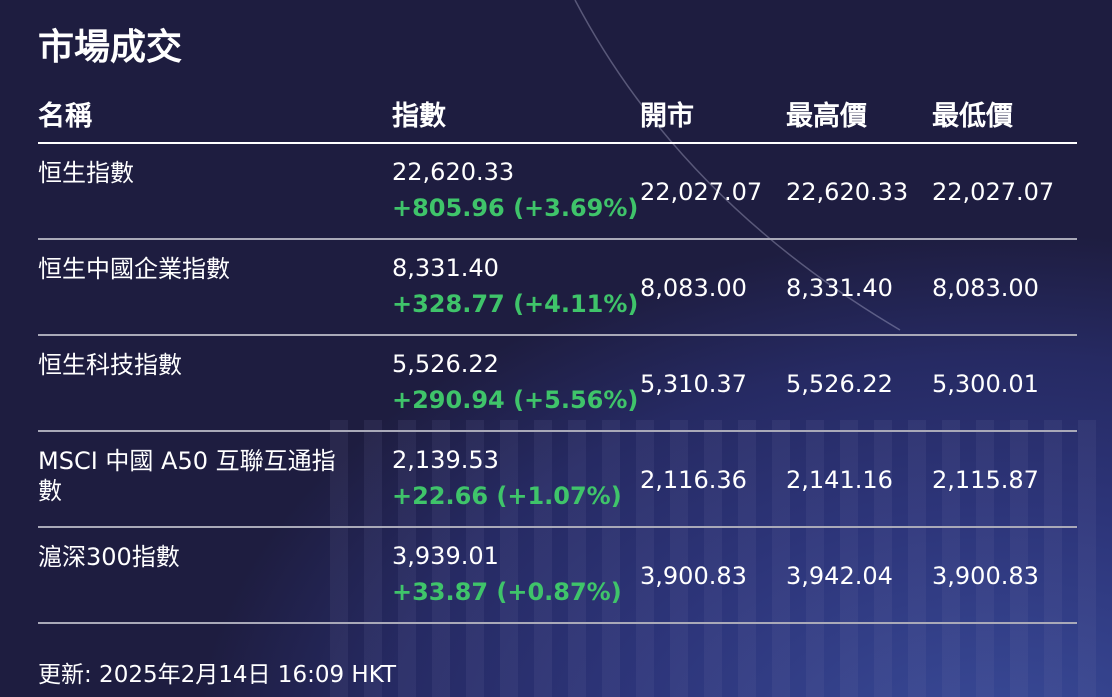 This screenshot has height=697, width=1112. I want to click on open-value: 2,116.36, so click(693, 480).